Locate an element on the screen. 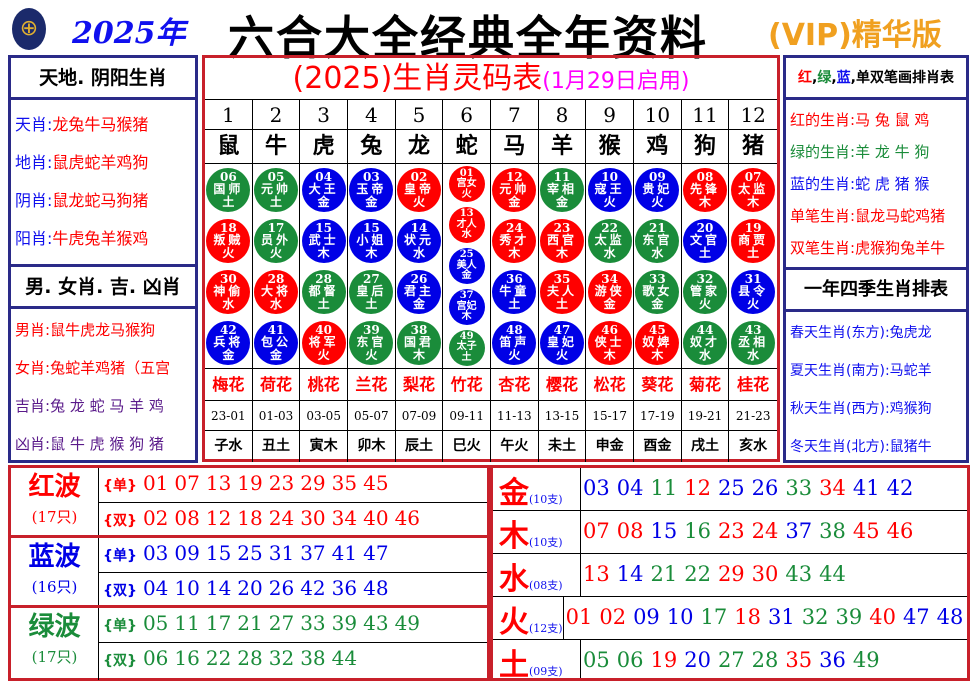 Image resolution: width=975 pixels, height=686 pixels. ball-number: 15 is located at coordinates (371, 227).